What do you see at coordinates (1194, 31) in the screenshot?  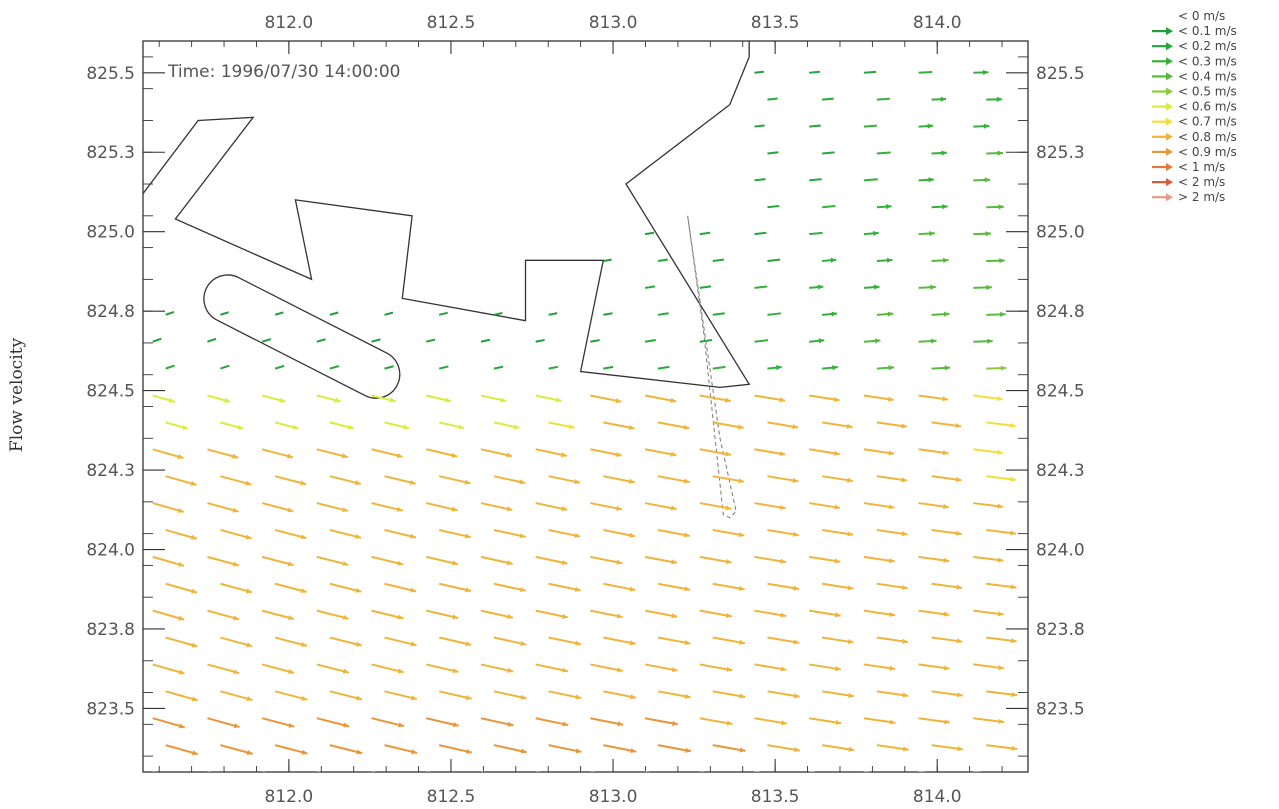 I see `legend-item: < 0.1 m/s` at bounding box center [1194, 31].